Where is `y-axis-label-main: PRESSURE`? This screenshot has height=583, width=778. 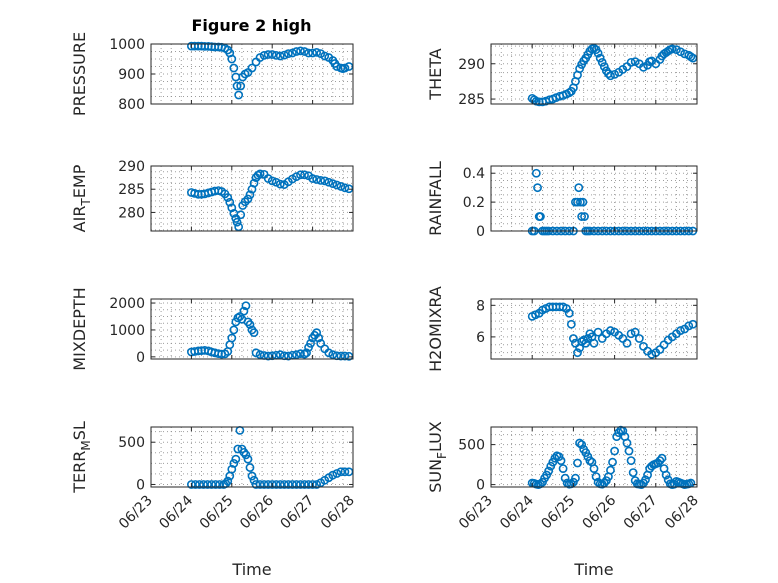 y-axis-label-main: PRESSURE is located at coordinates (79, 74).